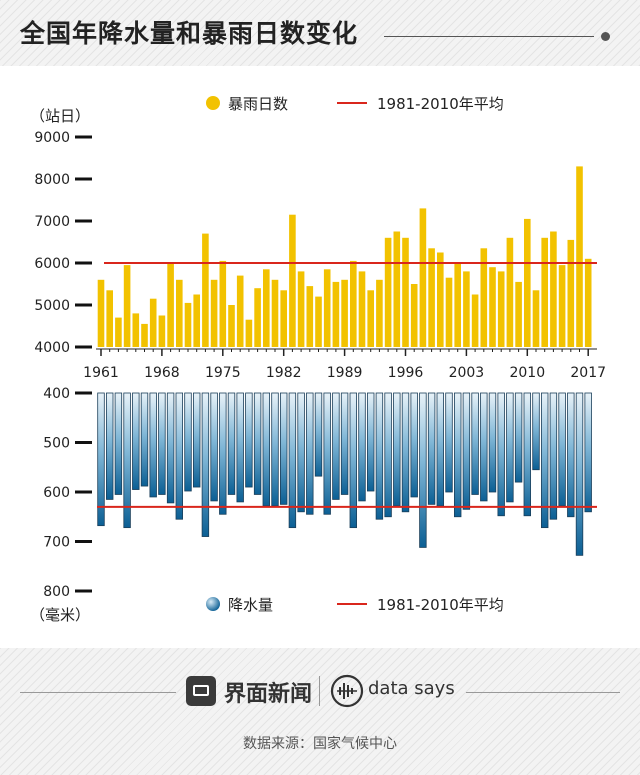 The height and width of the screenshot is (775, 640). Describe the element at coordinates (162, 373) in the screenshot. I see `x-tick-label: 1968` at that location.